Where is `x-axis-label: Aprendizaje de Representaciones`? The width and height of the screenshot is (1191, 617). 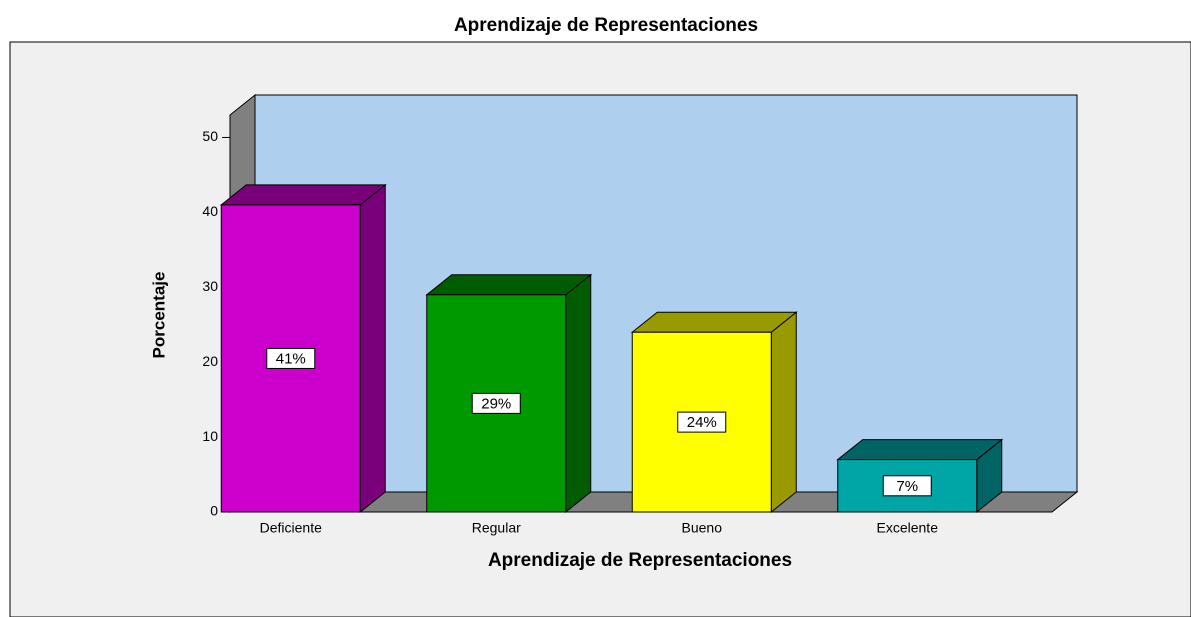
x-axis-label: Aprendizaje de Representaciones is located at coordinates (640, 560).